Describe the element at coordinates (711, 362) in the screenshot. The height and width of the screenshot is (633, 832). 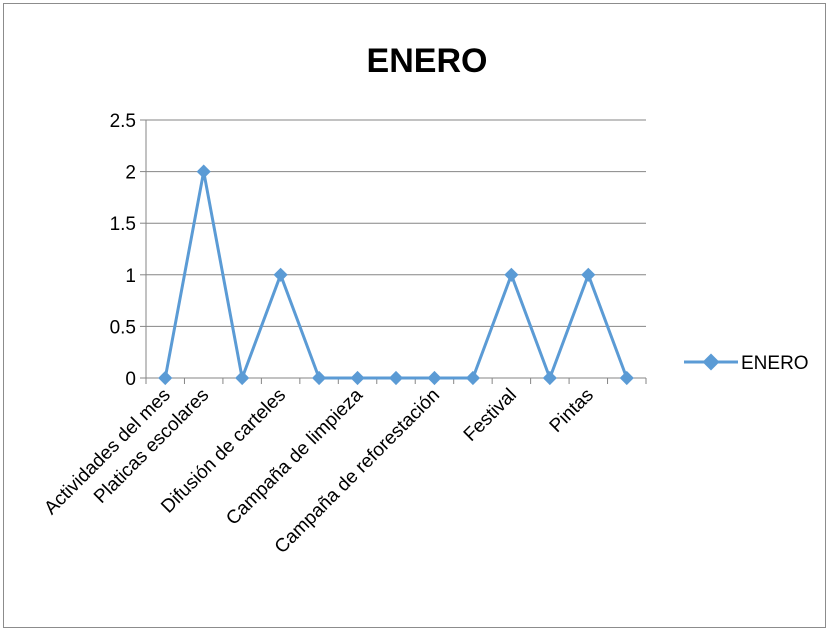
I see `legend-marker` at that location.